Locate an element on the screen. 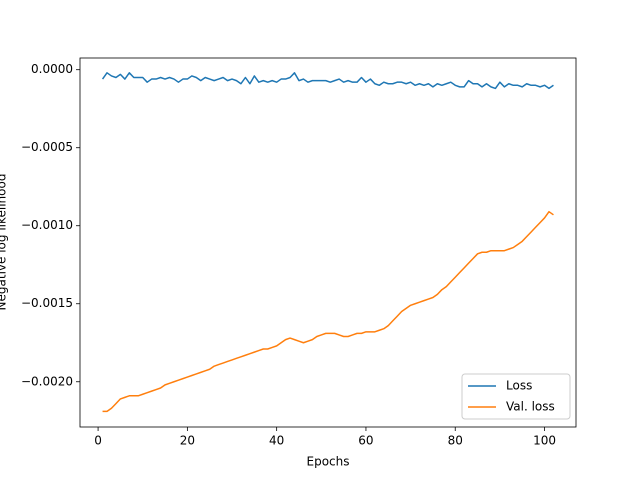 This screenshot has height=480, width=640. y-axis-label: Negative log likelihood is located at coordinates (4, 242).